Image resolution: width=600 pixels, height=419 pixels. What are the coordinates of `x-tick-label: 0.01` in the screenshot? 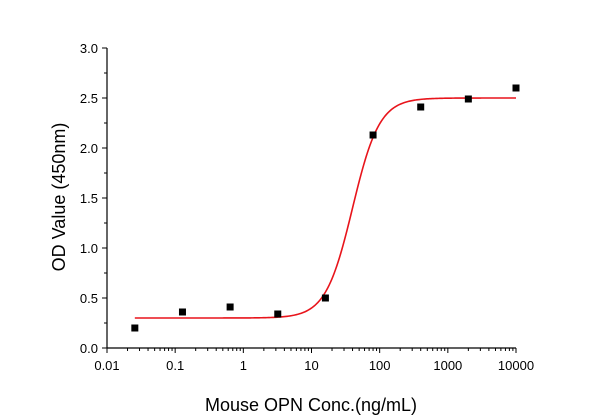 It's located at (106, 365).